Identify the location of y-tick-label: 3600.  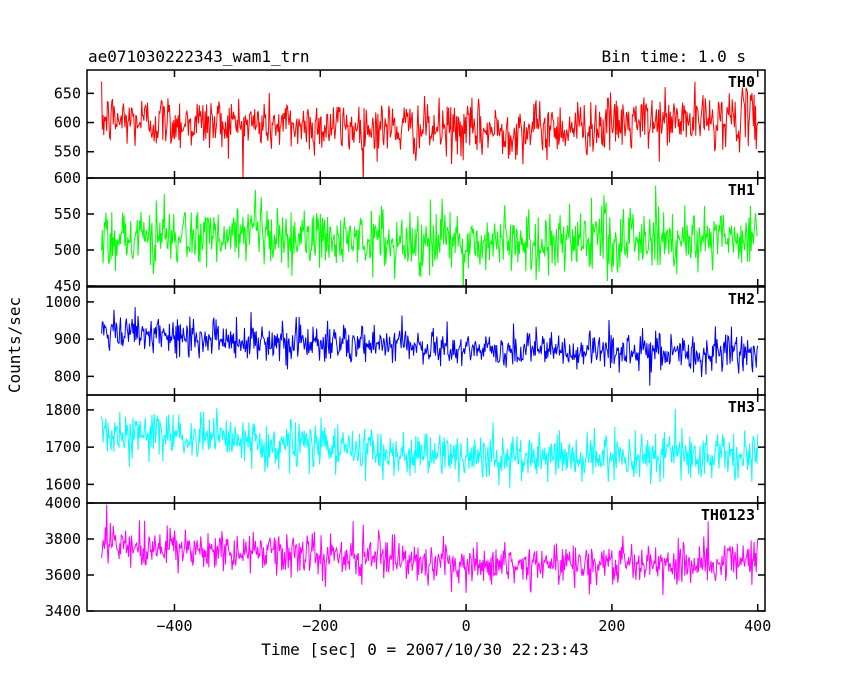
(63, 575).